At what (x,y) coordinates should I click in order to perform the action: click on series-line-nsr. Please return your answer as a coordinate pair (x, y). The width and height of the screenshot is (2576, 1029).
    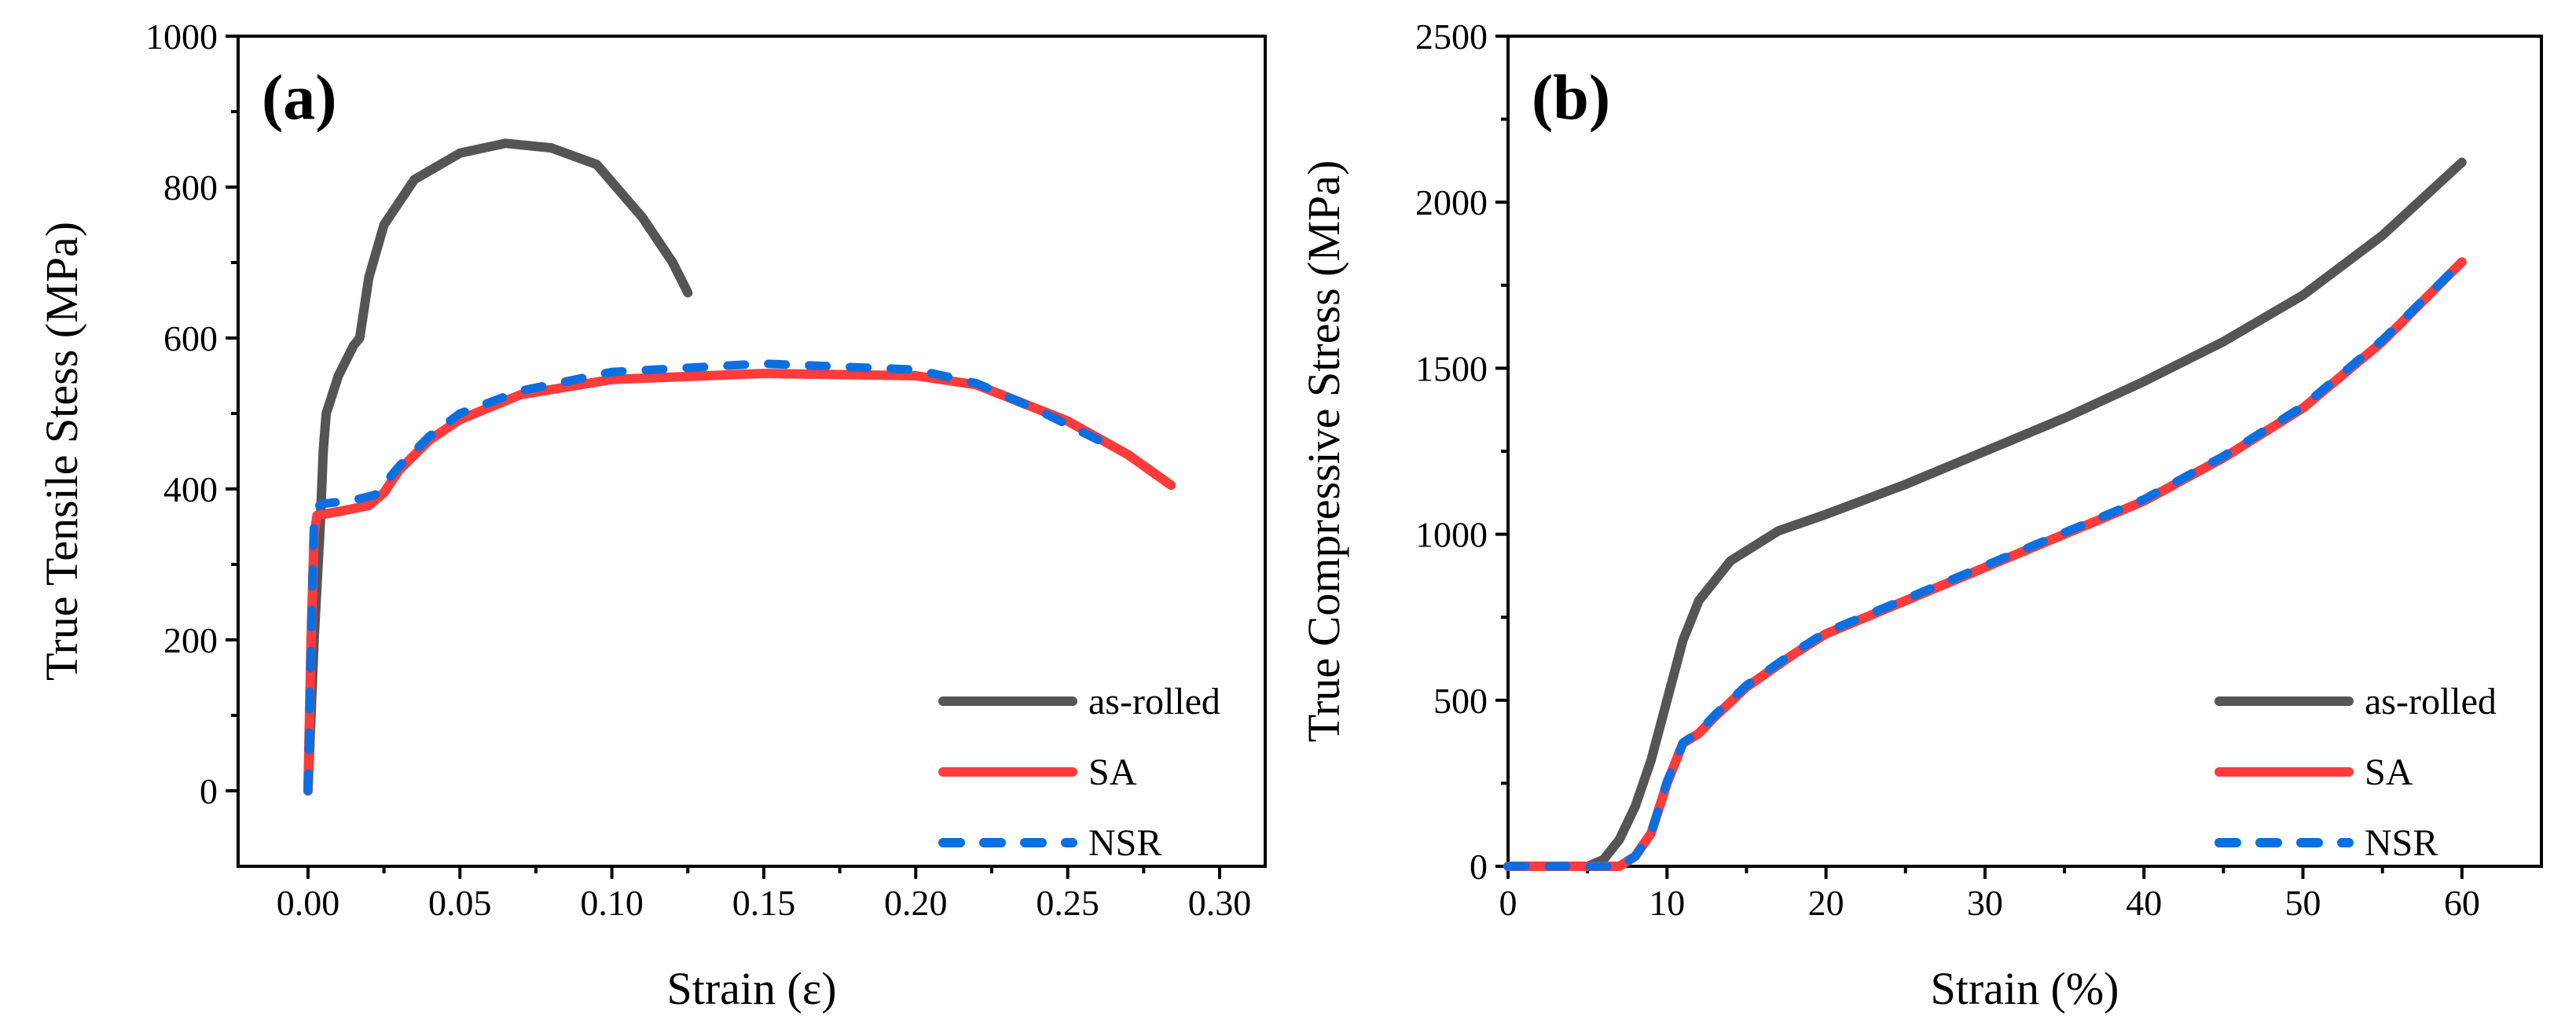
    Looking at the image, I should click on (703, 578).